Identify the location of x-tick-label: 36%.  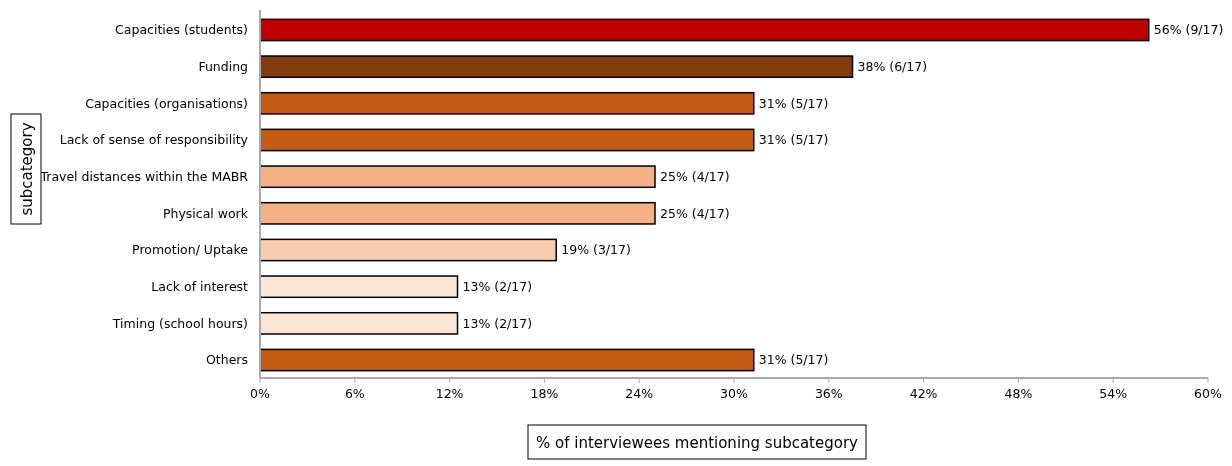
(828, 393).